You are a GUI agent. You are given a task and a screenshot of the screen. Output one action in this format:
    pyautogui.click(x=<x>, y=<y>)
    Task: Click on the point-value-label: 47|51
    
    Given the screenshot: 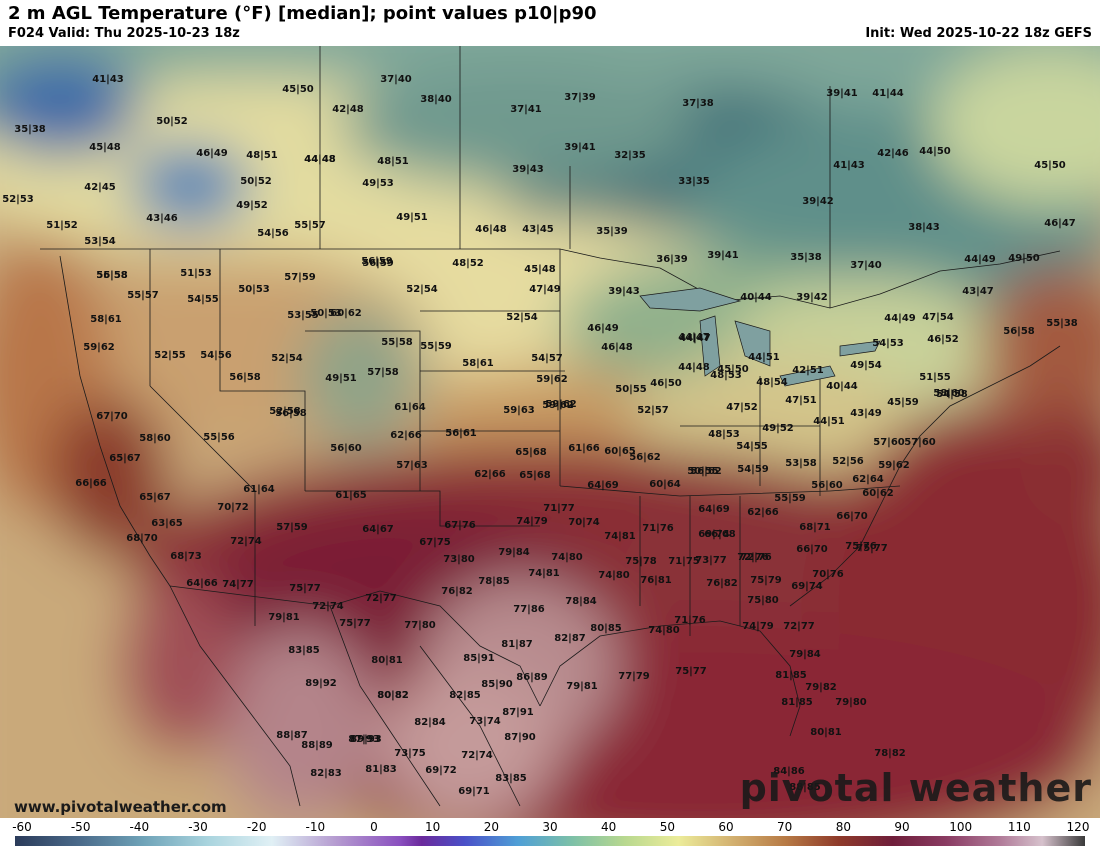 What is the action you would take?
    pyautogui.click(x=801, y=400)
    